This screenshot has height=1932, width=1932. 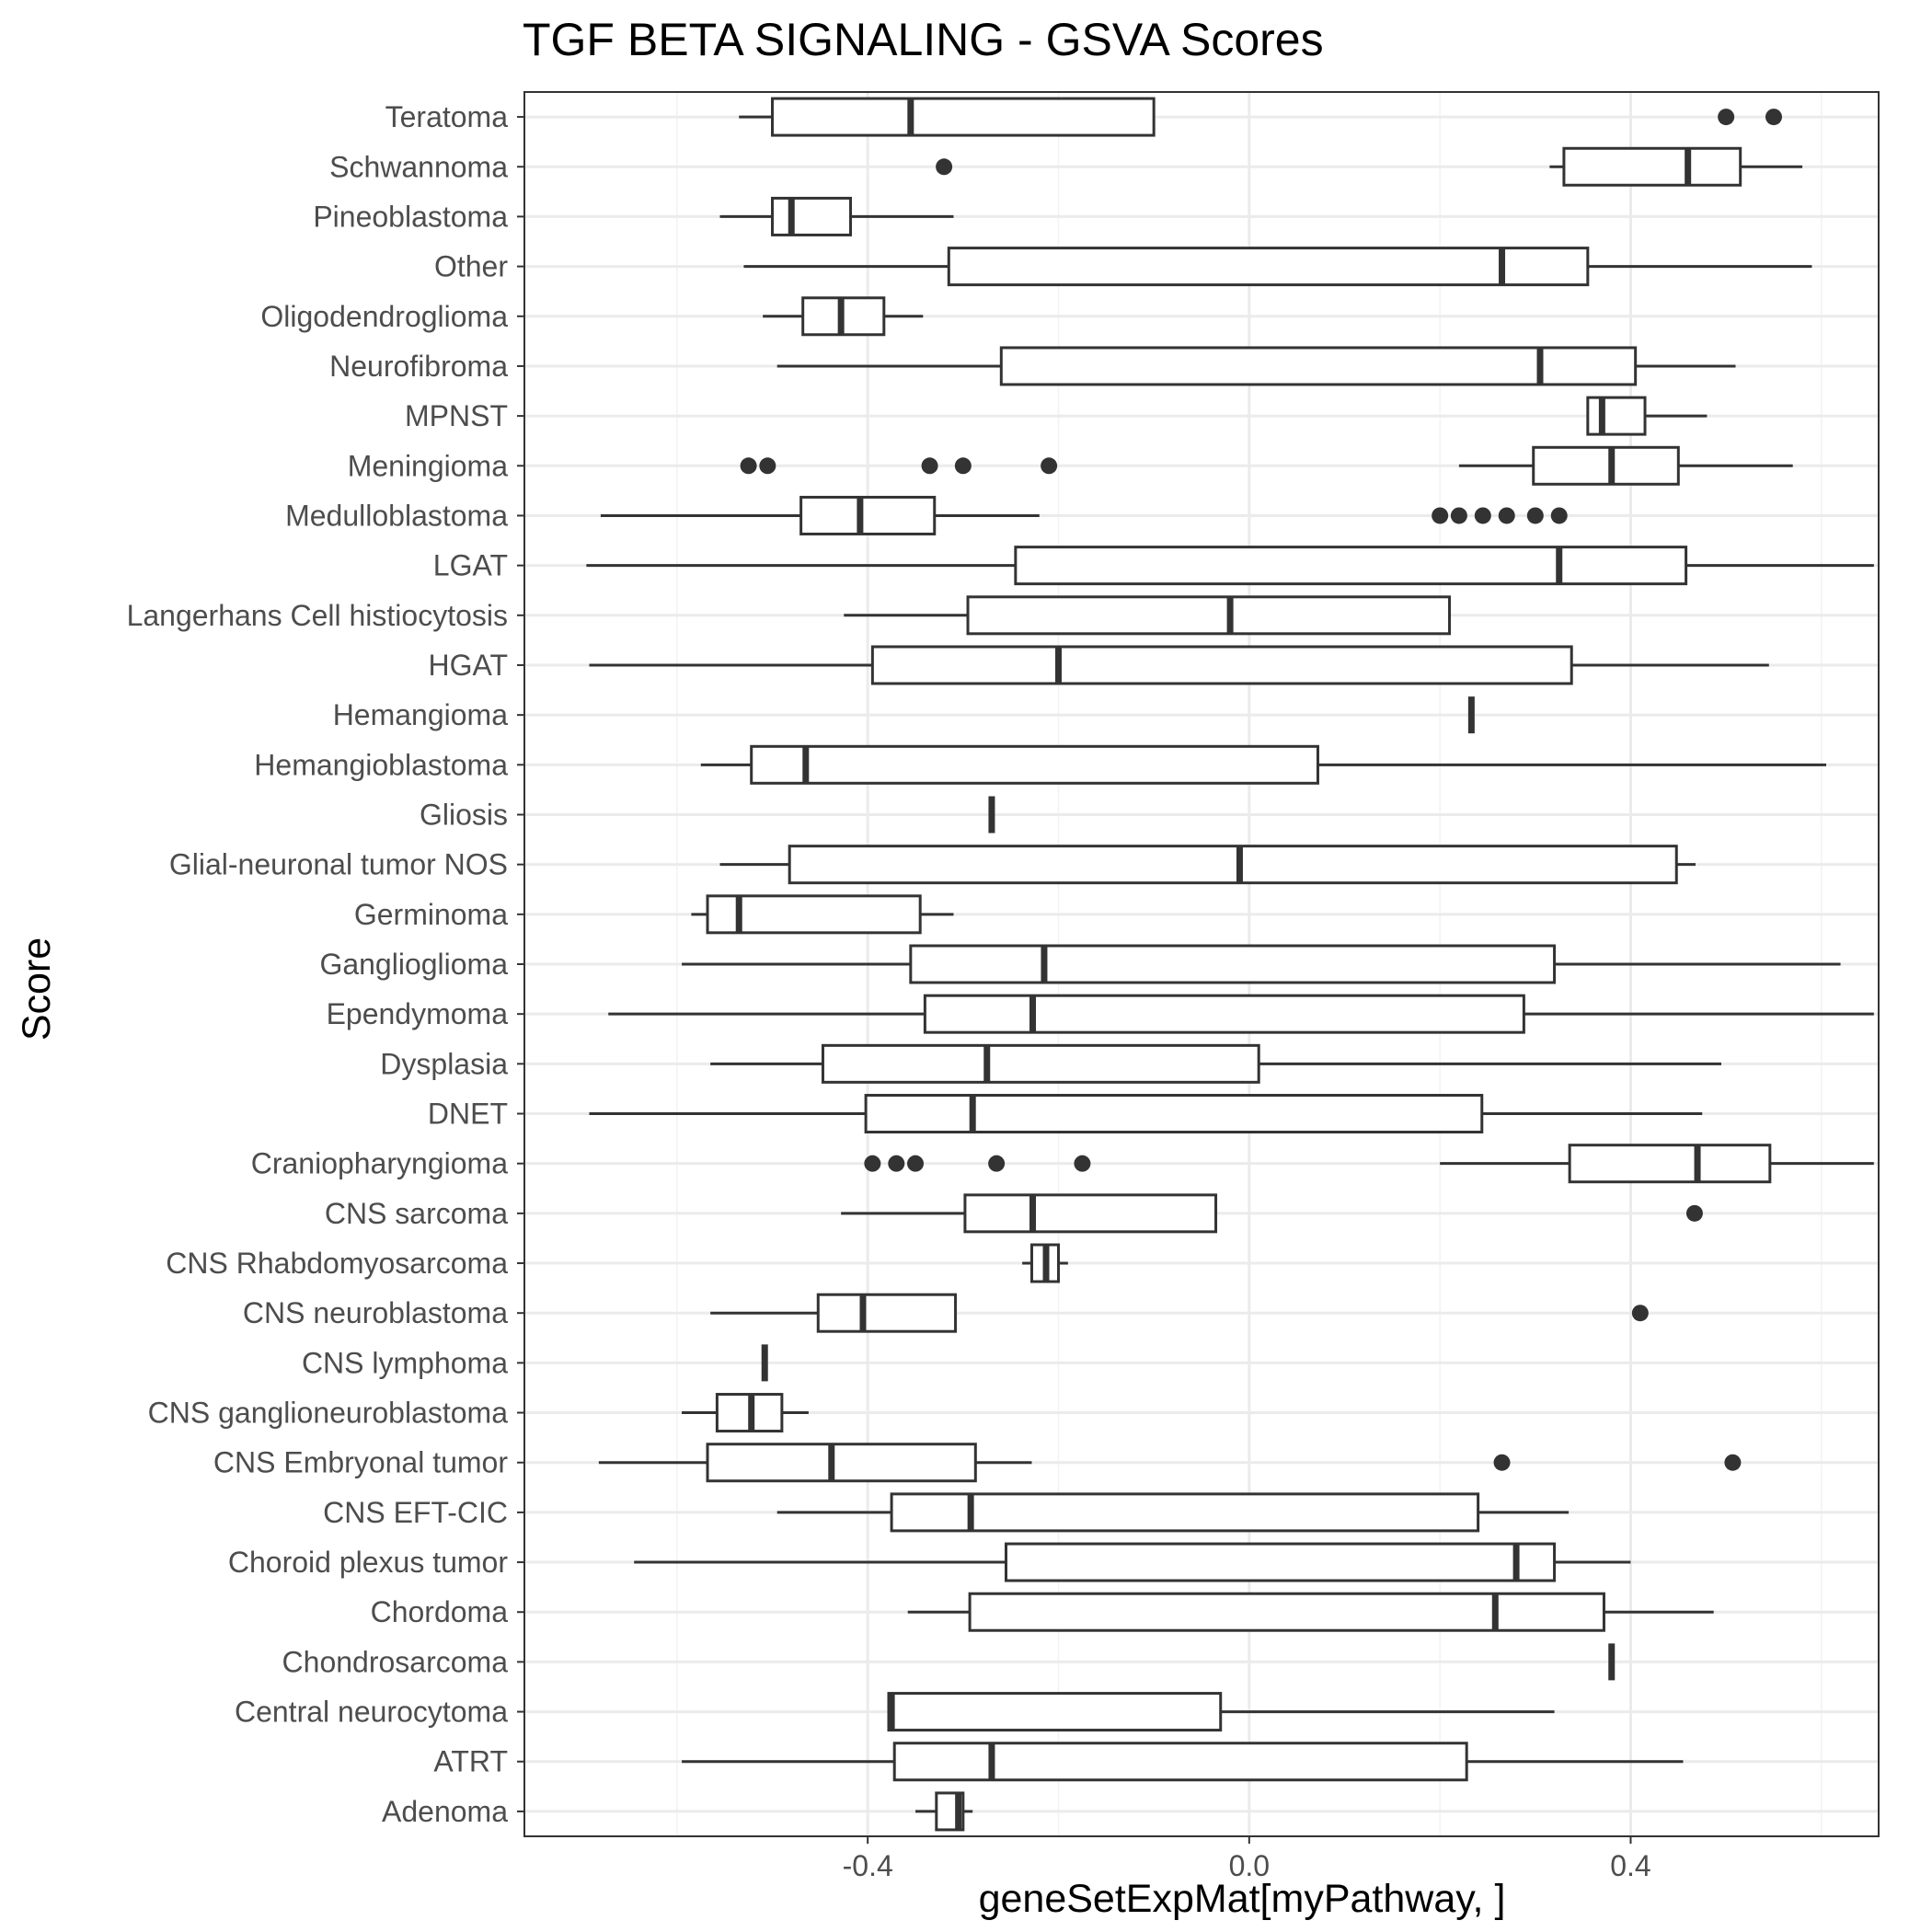 I want to click on y-tick-label: Teratoma, so click(x=447, y=116).